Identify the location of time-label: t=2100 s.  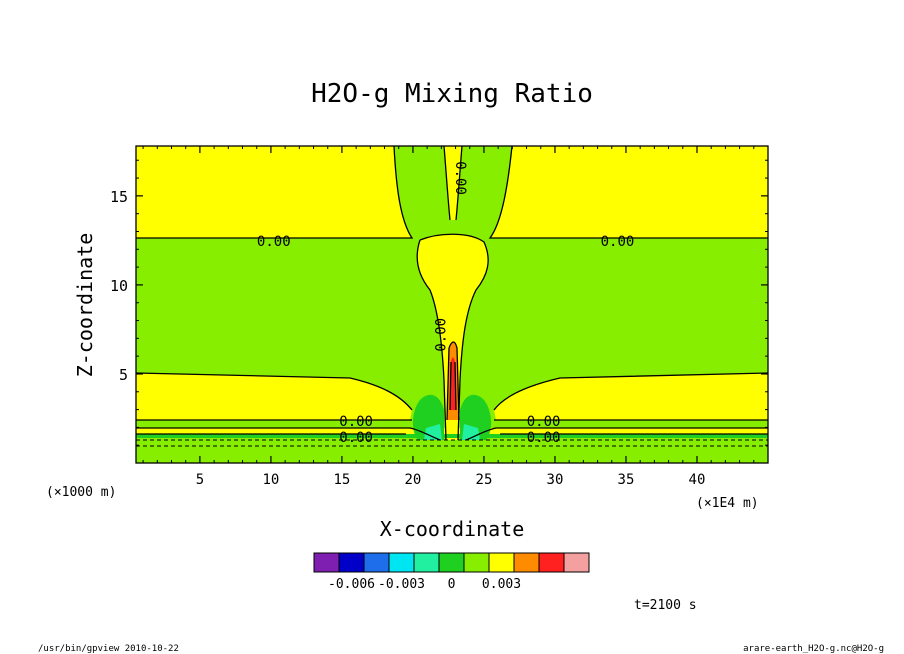
(665, 605).